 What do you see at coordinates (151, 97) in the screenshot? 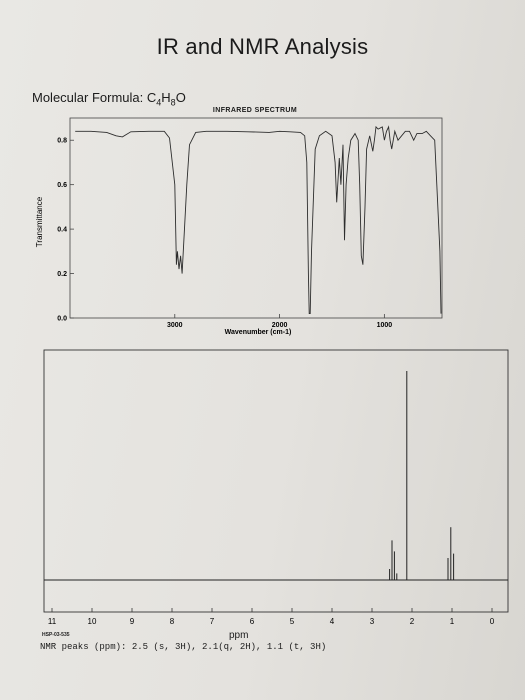
I see `formula-c: C` at bounding box center [151, 97].